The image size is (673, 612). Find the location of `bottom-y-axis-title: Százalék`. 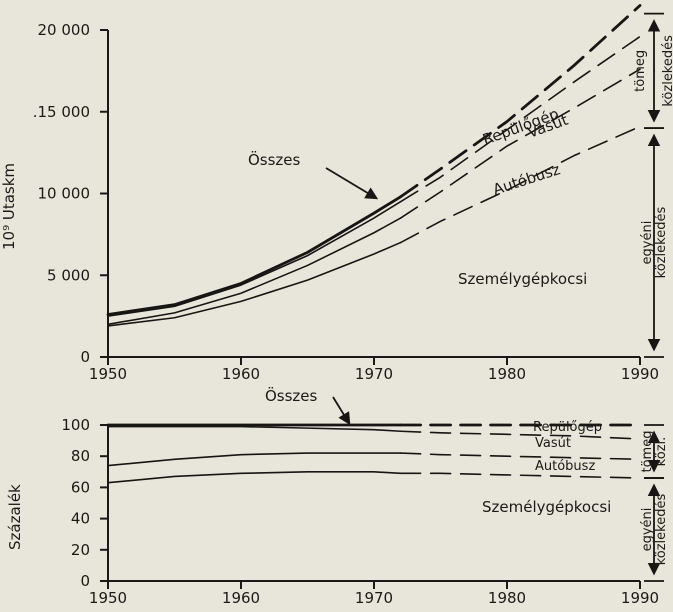

bottom-y-axis-title: Százalék is located at coordinates (15, 517).